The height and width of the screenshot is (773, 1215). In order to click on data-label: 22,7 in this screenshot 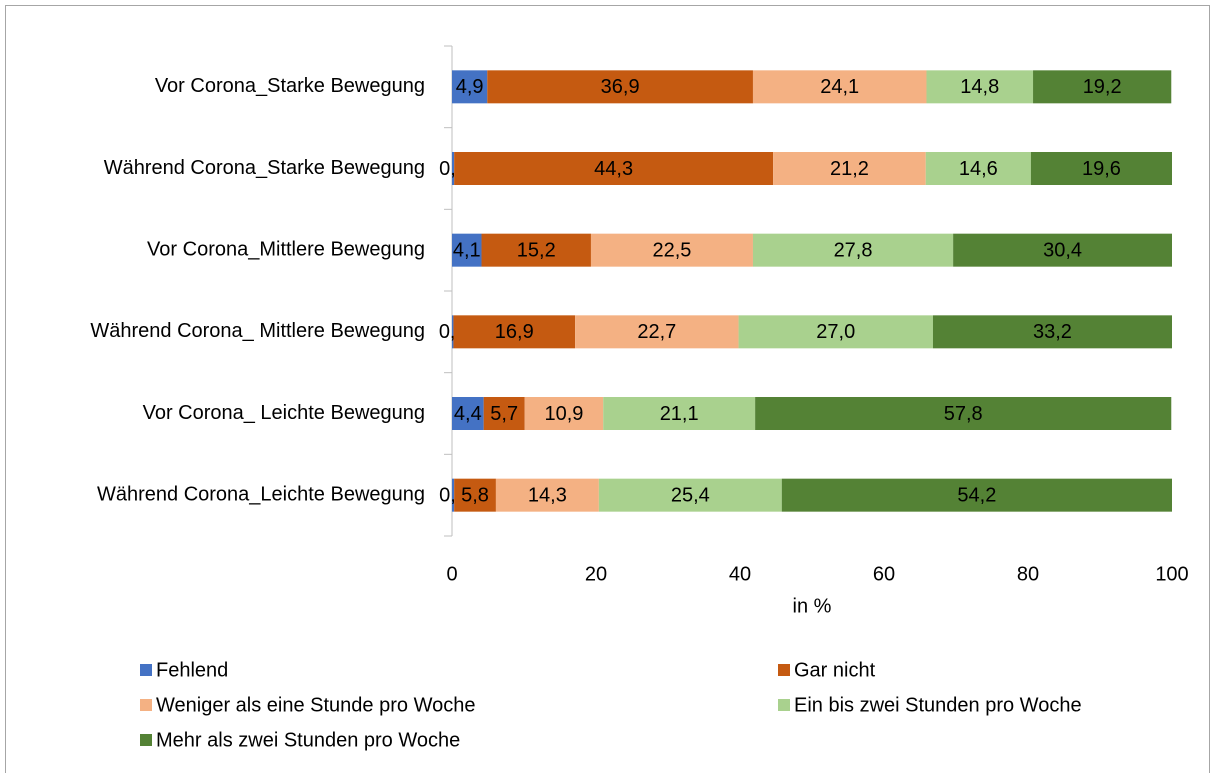, I will do `click(656, 332)`.